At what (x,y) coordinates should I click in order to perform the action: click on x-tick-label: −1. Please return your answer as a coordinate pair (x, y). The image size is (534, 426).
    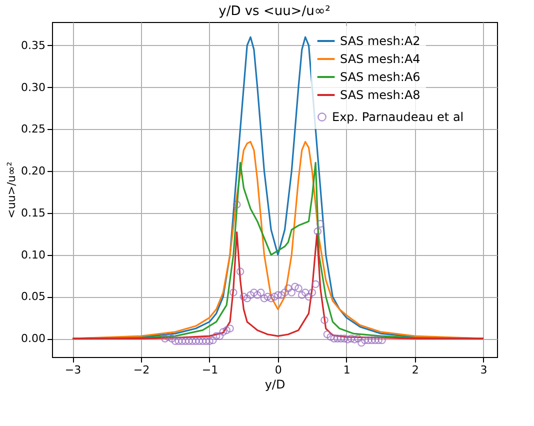
    Looking at the image, I should click on (210, 370).